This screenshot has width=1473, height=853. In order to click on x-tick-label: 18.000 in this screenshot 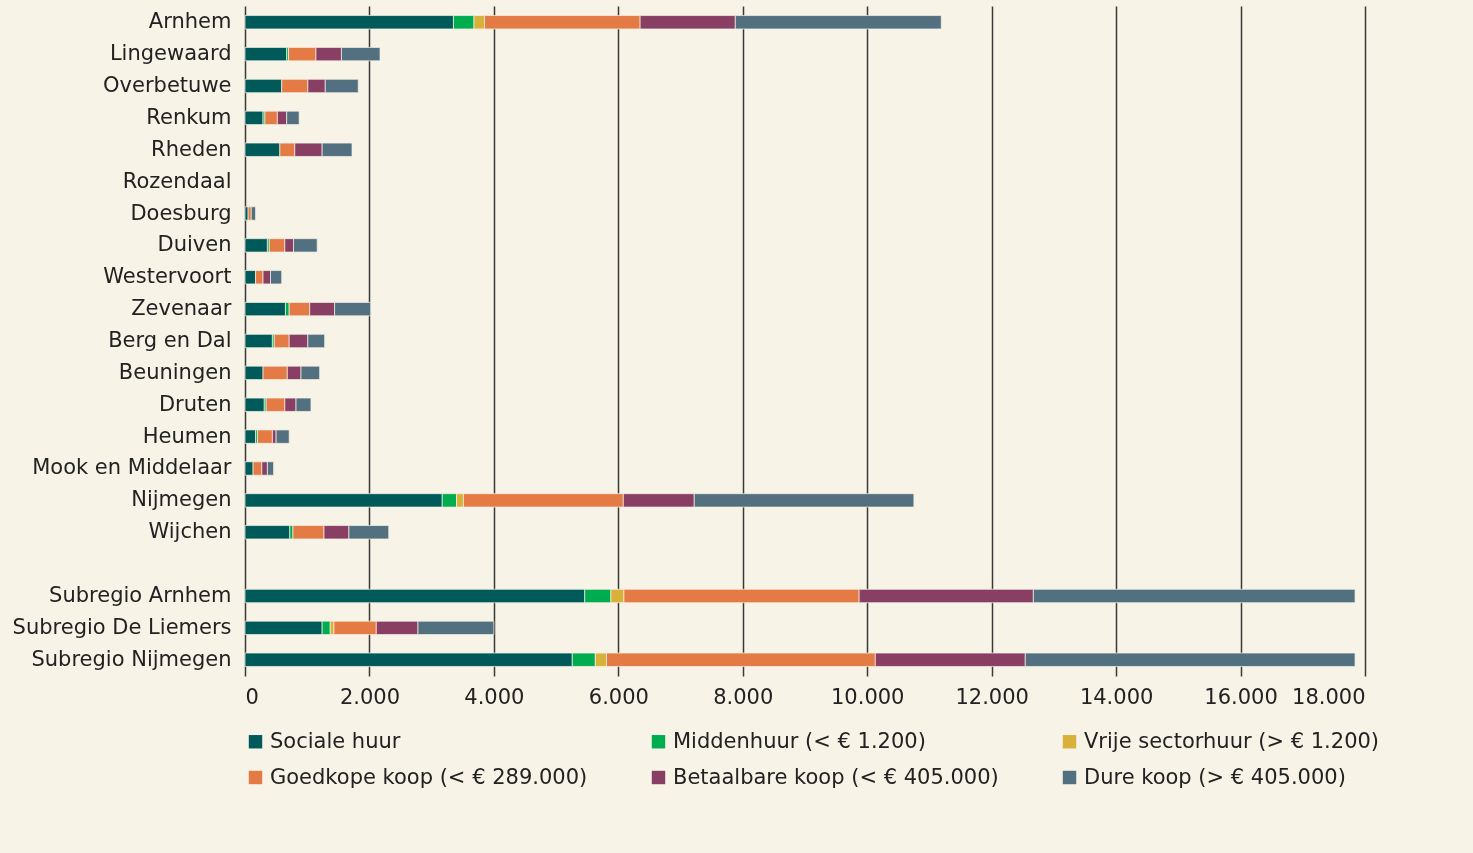, I will do `click(1329, 696)`.